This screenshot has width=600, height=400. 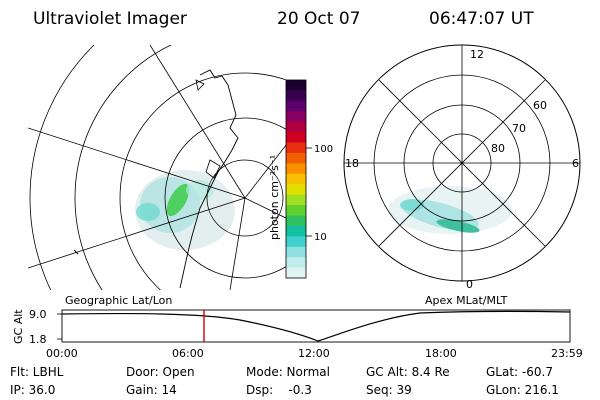 What do you see at coordinates (38, 314) in the screenshot?
I see `alt-tick-9: 9.0` at bounding box center [38, 314].